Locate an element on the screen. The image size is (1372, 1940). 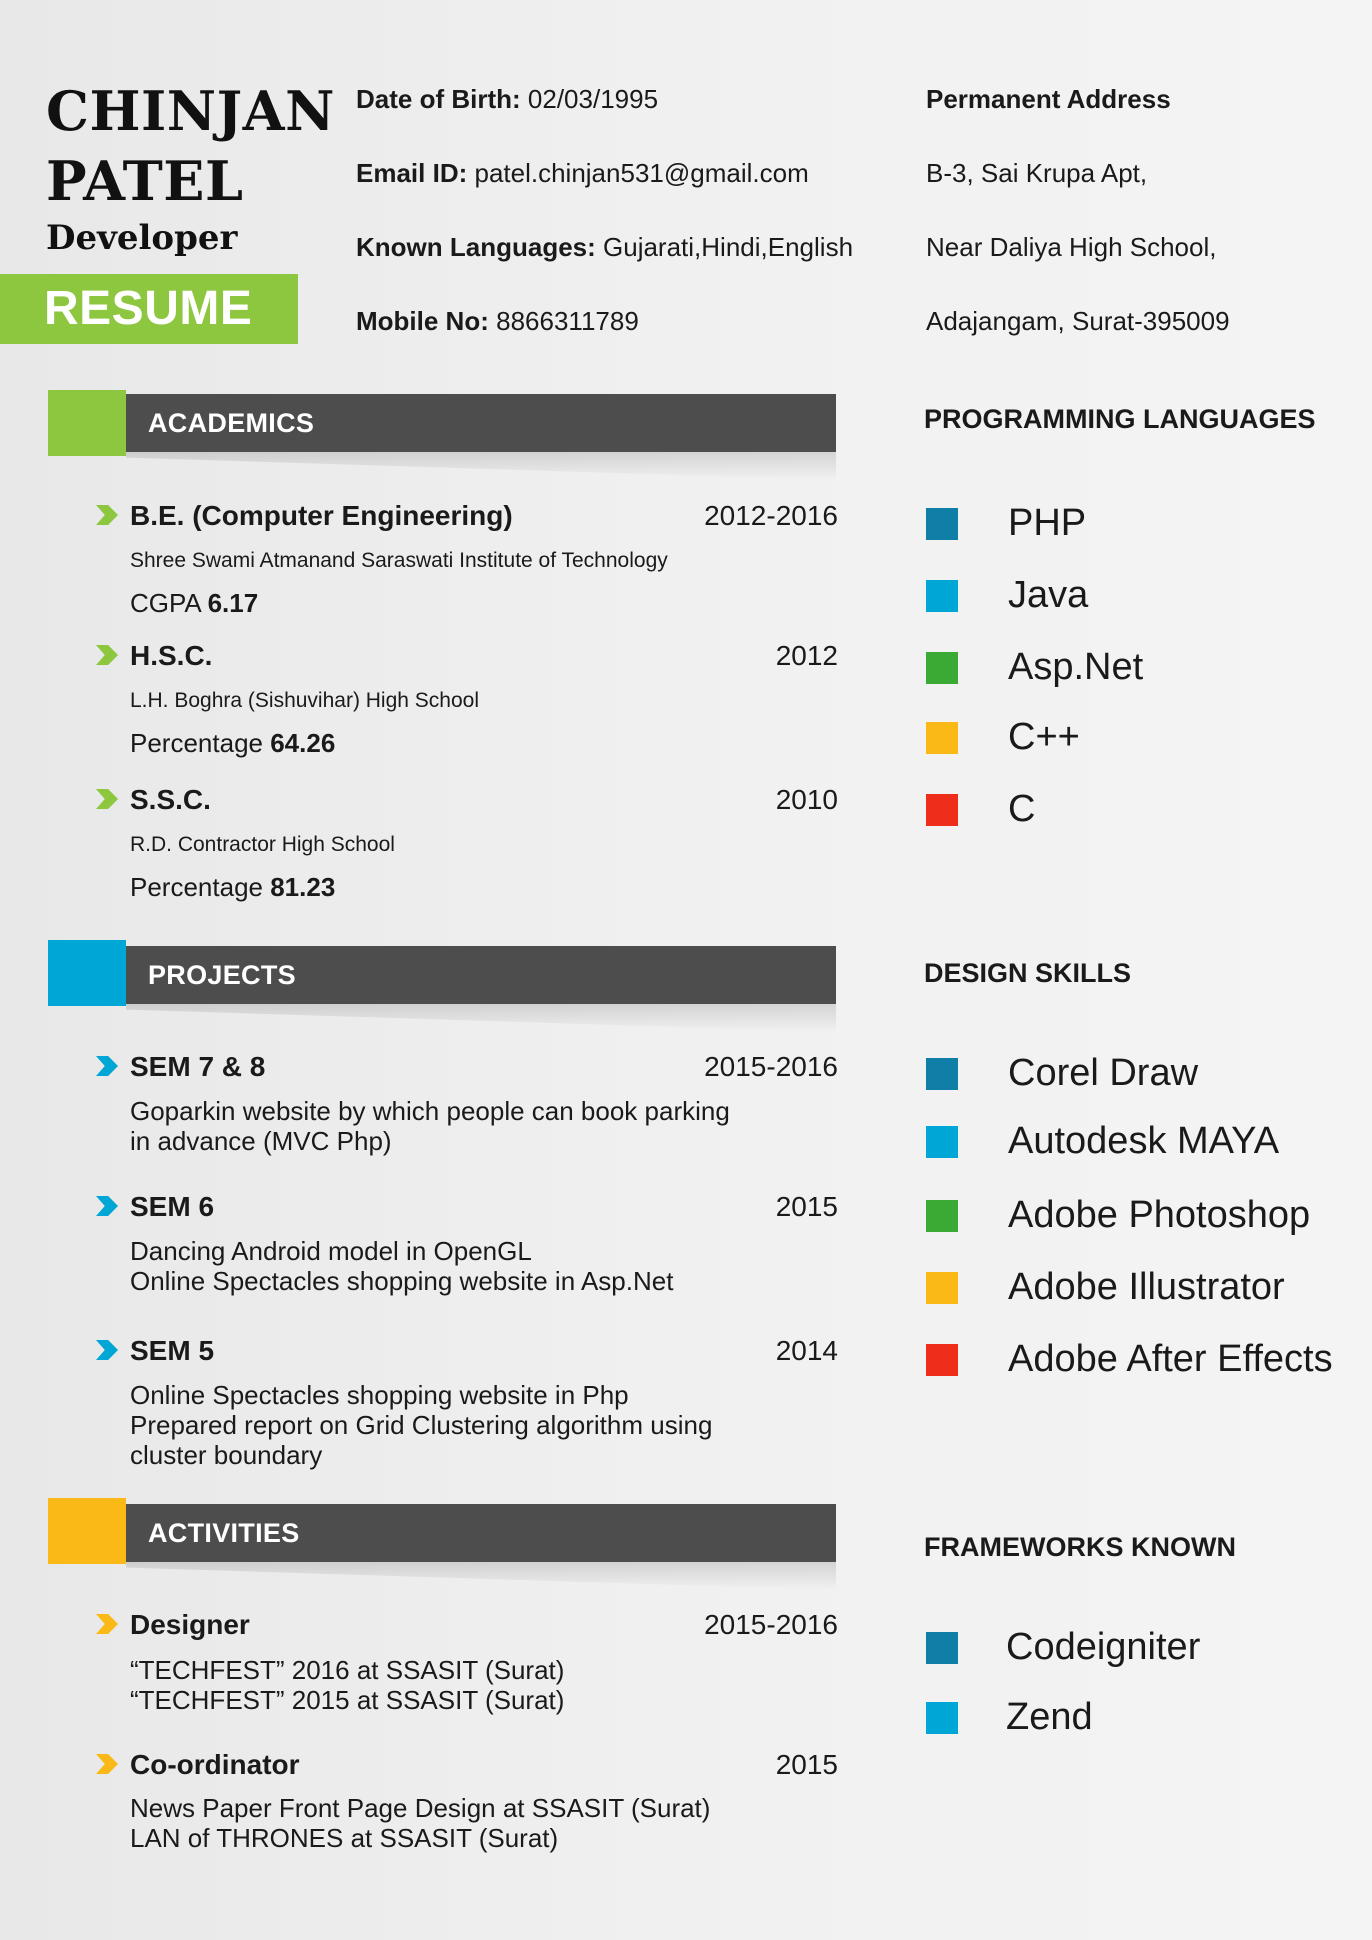
academic-score: Percentage 81.23 is located at coordinates (232, 887).